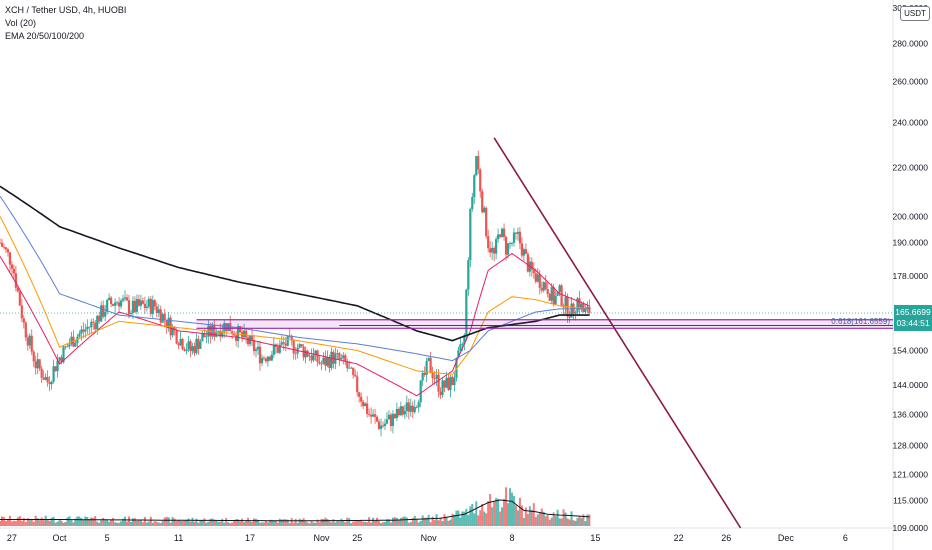 The width and height of the screenshot is (932, 550). What do you see at coordinates (915, 13) in the screenshot?
I see `unit-badge: USDT` at bounding box center [915, 13].